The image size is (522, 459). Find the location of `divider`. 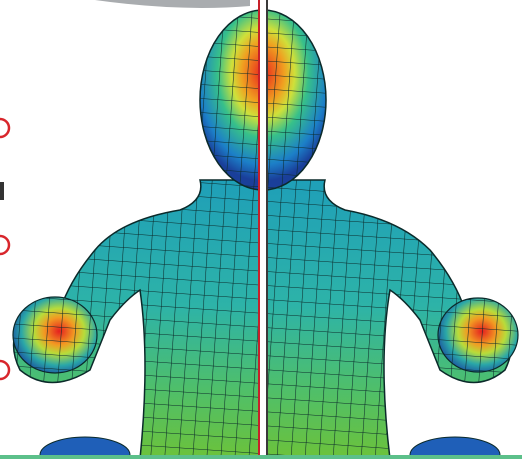

divider is located at coordinates (263, 229).